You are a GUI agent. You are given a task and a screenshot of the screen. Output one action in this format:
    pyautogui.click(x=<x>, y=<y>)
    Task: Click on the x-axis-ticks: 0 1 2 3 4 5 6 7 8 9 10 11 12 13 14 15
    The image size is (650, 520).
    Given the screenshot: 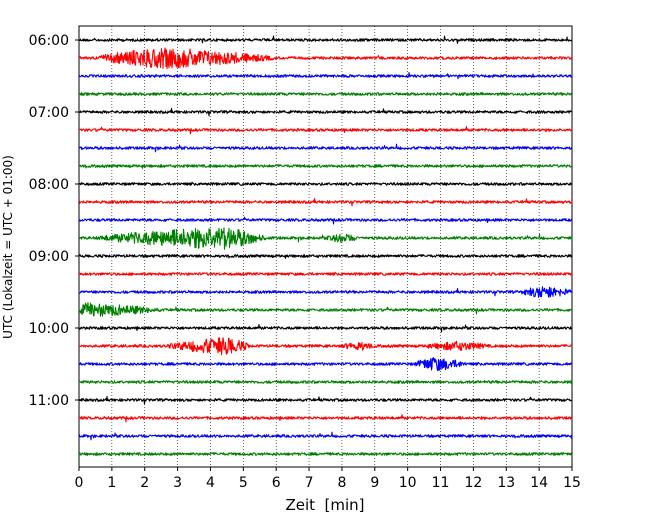 What is the action you would take?
    pyautogui.click(x=328, y=479)
    